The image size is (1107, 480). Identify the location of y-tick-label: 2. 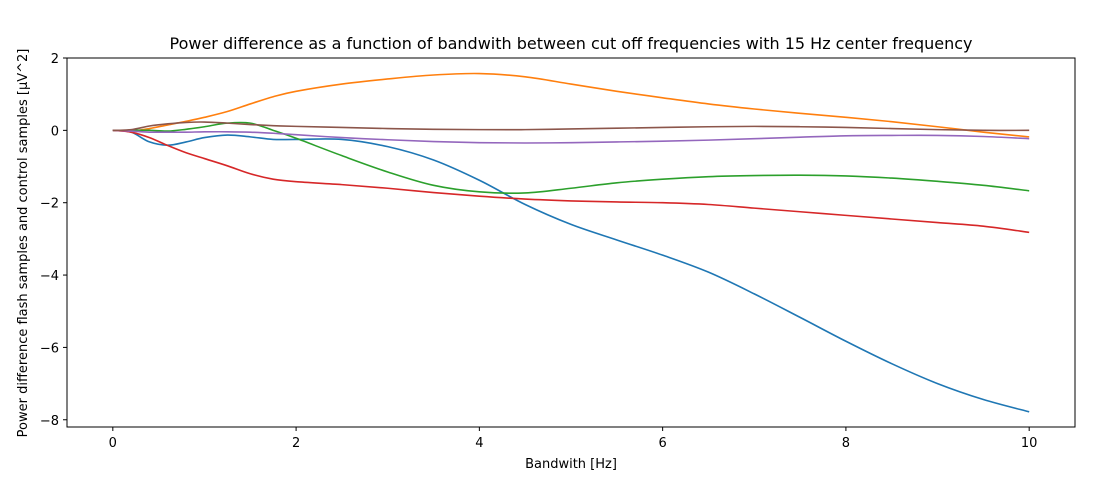
(55, 59).